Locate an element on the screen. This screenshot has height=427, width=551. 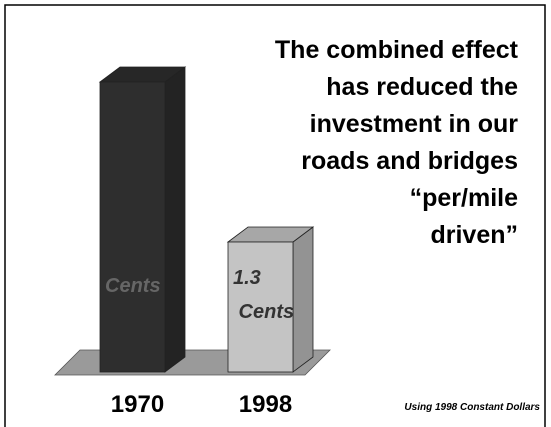
x-tick-label: 1998 is located at coordinates (265, 404).